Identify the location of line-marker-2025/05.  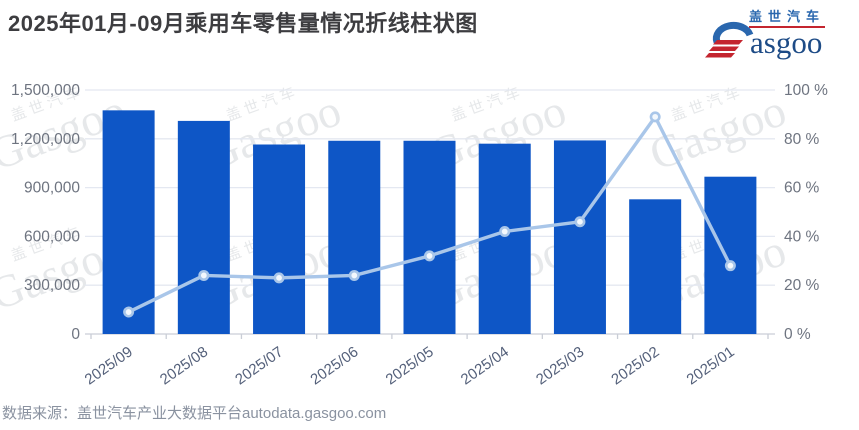
(429, 256).